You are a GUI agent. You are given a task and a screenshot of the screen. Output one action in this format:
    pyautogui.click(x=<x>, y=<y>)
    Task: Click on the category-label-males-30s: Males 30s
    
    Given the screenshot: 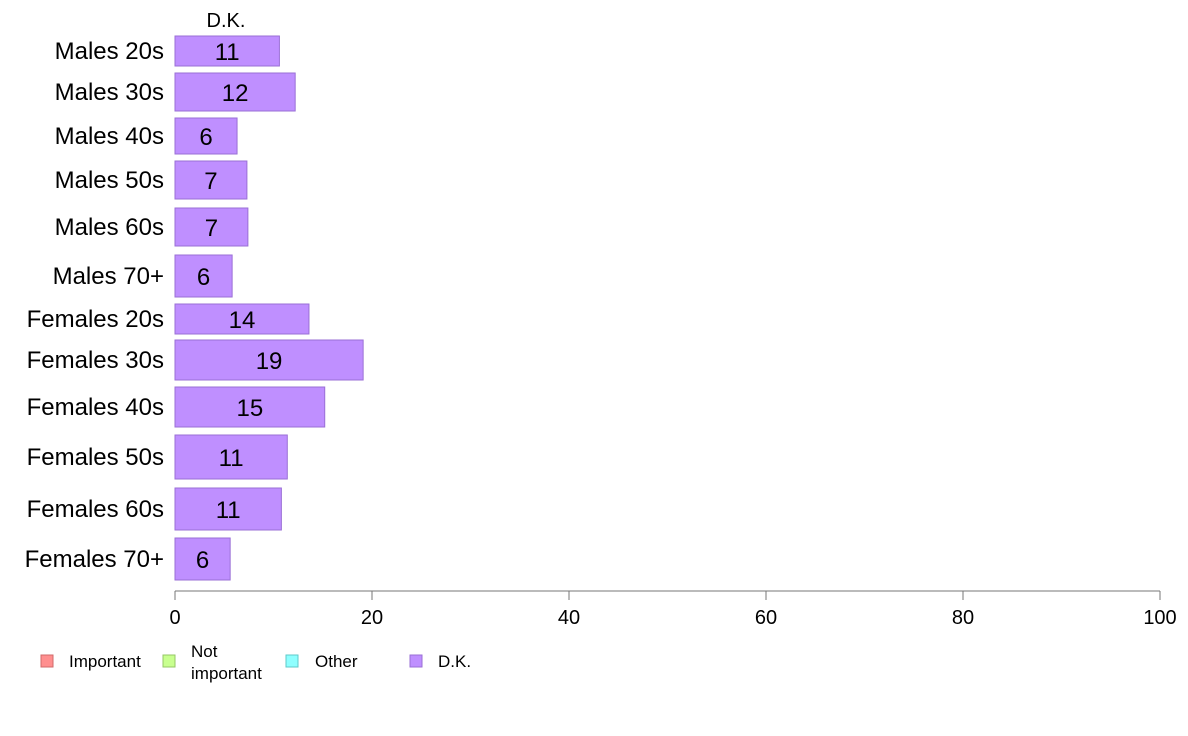 What is the action you would take?
    pyautogui.click(x=109, y=92)
    